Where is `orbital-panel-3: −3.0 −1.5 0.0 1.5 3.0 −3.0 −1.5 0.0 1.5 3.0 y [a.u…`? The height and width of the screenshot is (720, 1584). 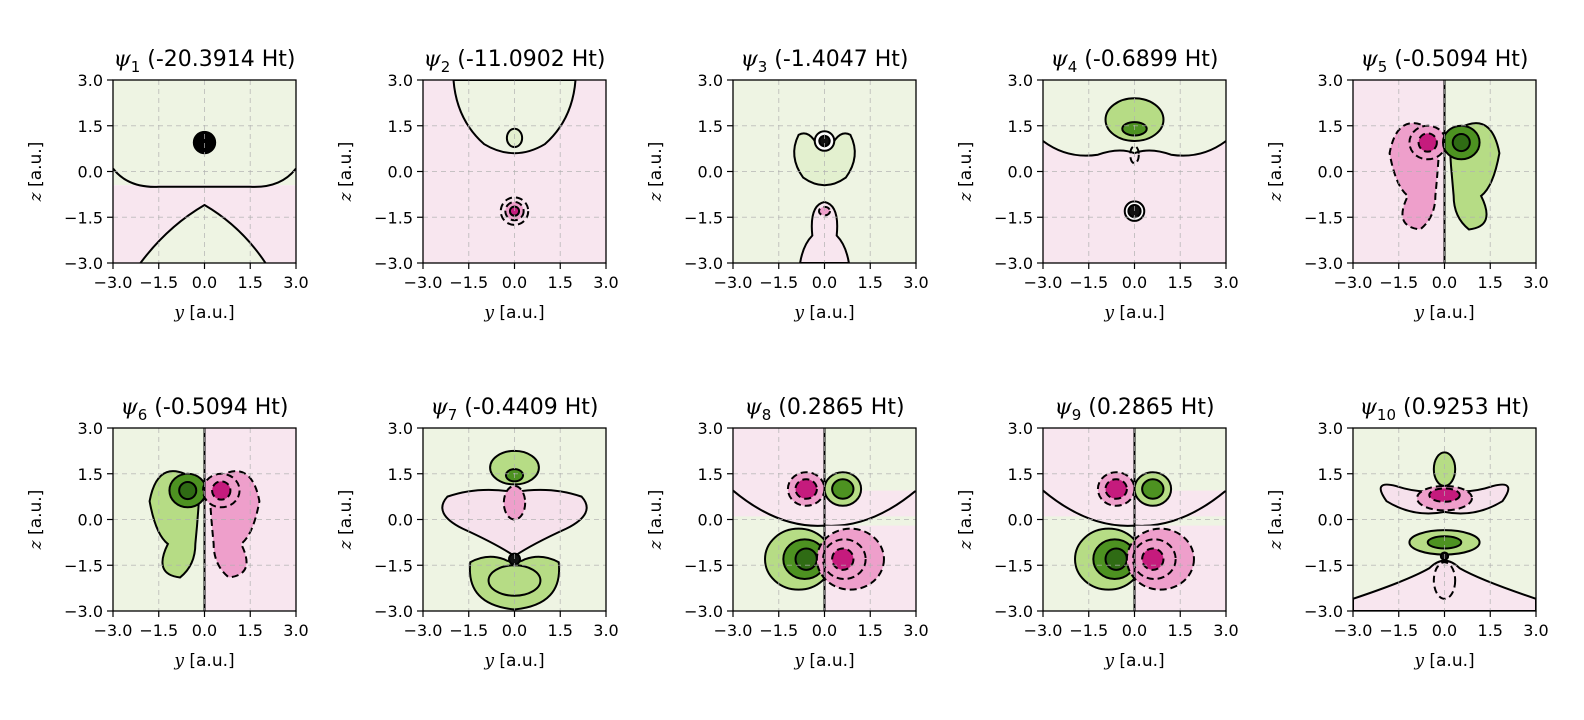 orbital-panel-3: −3.0 −1.5 0.0 1.5 3.0 −3.0 −1.5 0.0 1.5 3.0 y [a.u… is located at coordinates (787, 185).